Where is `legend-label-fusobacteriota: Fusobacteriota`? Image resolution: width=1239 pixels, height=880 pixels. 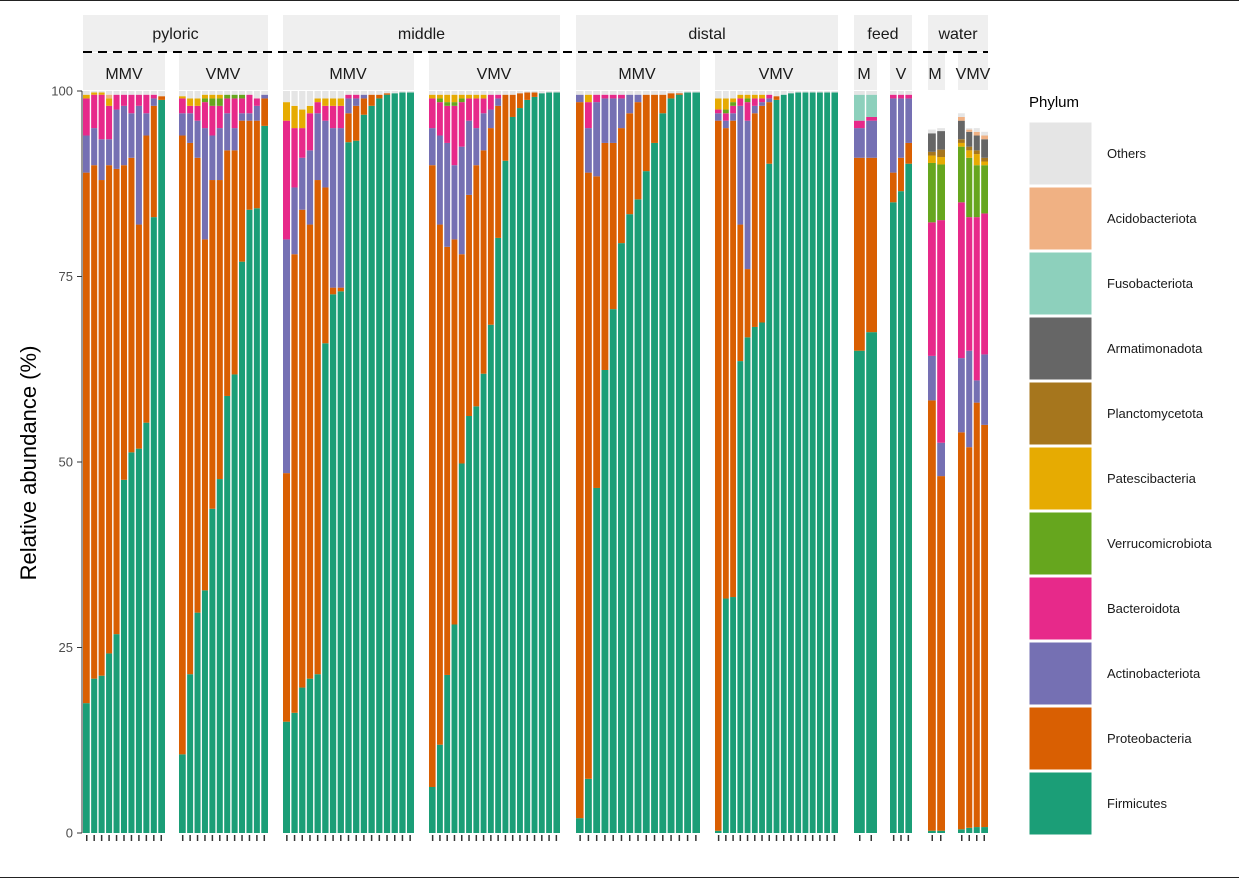
legend-label-fusobacteriota: Fusobacteriota is located at coordinates (1150, 283).